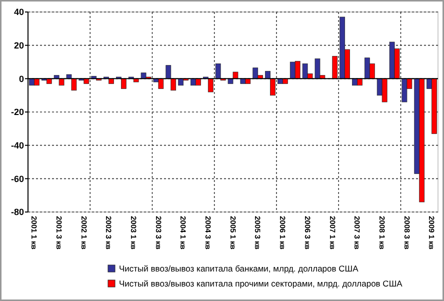  I want to click on y-tick-label: -80, so click(17, 212).